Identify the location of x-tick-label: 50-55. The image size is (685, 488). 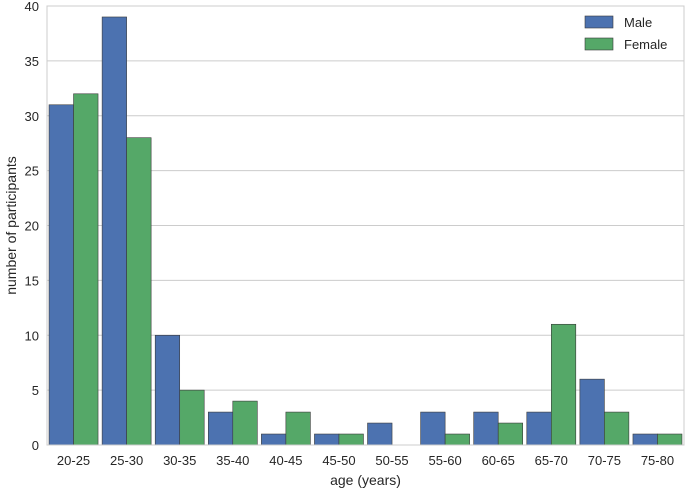
(391, 460).